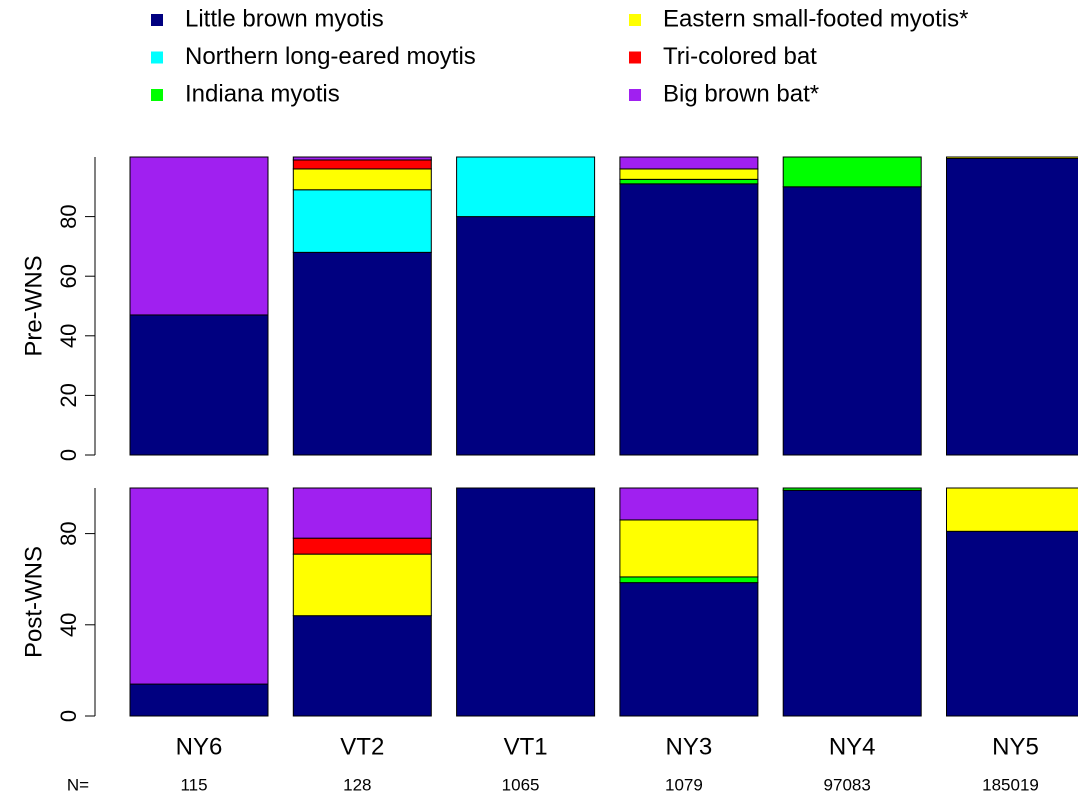 The height and width of the screenshot is (799, 1078). What do you see at coordinates (362, 746) in the screenshot?
I see `x-tick-label: VT2` at bounding box center [362, 746].